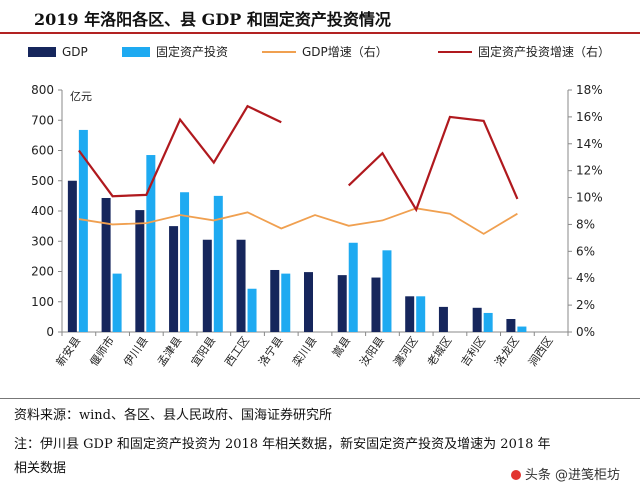 The height and width of the screenshot is (492, 640). Describe the element at coordinates (212, 19) in the screenshot. I see `page-title: 2019 年洛阳各区、县 GDP 和固定资产投资情况` at that location.